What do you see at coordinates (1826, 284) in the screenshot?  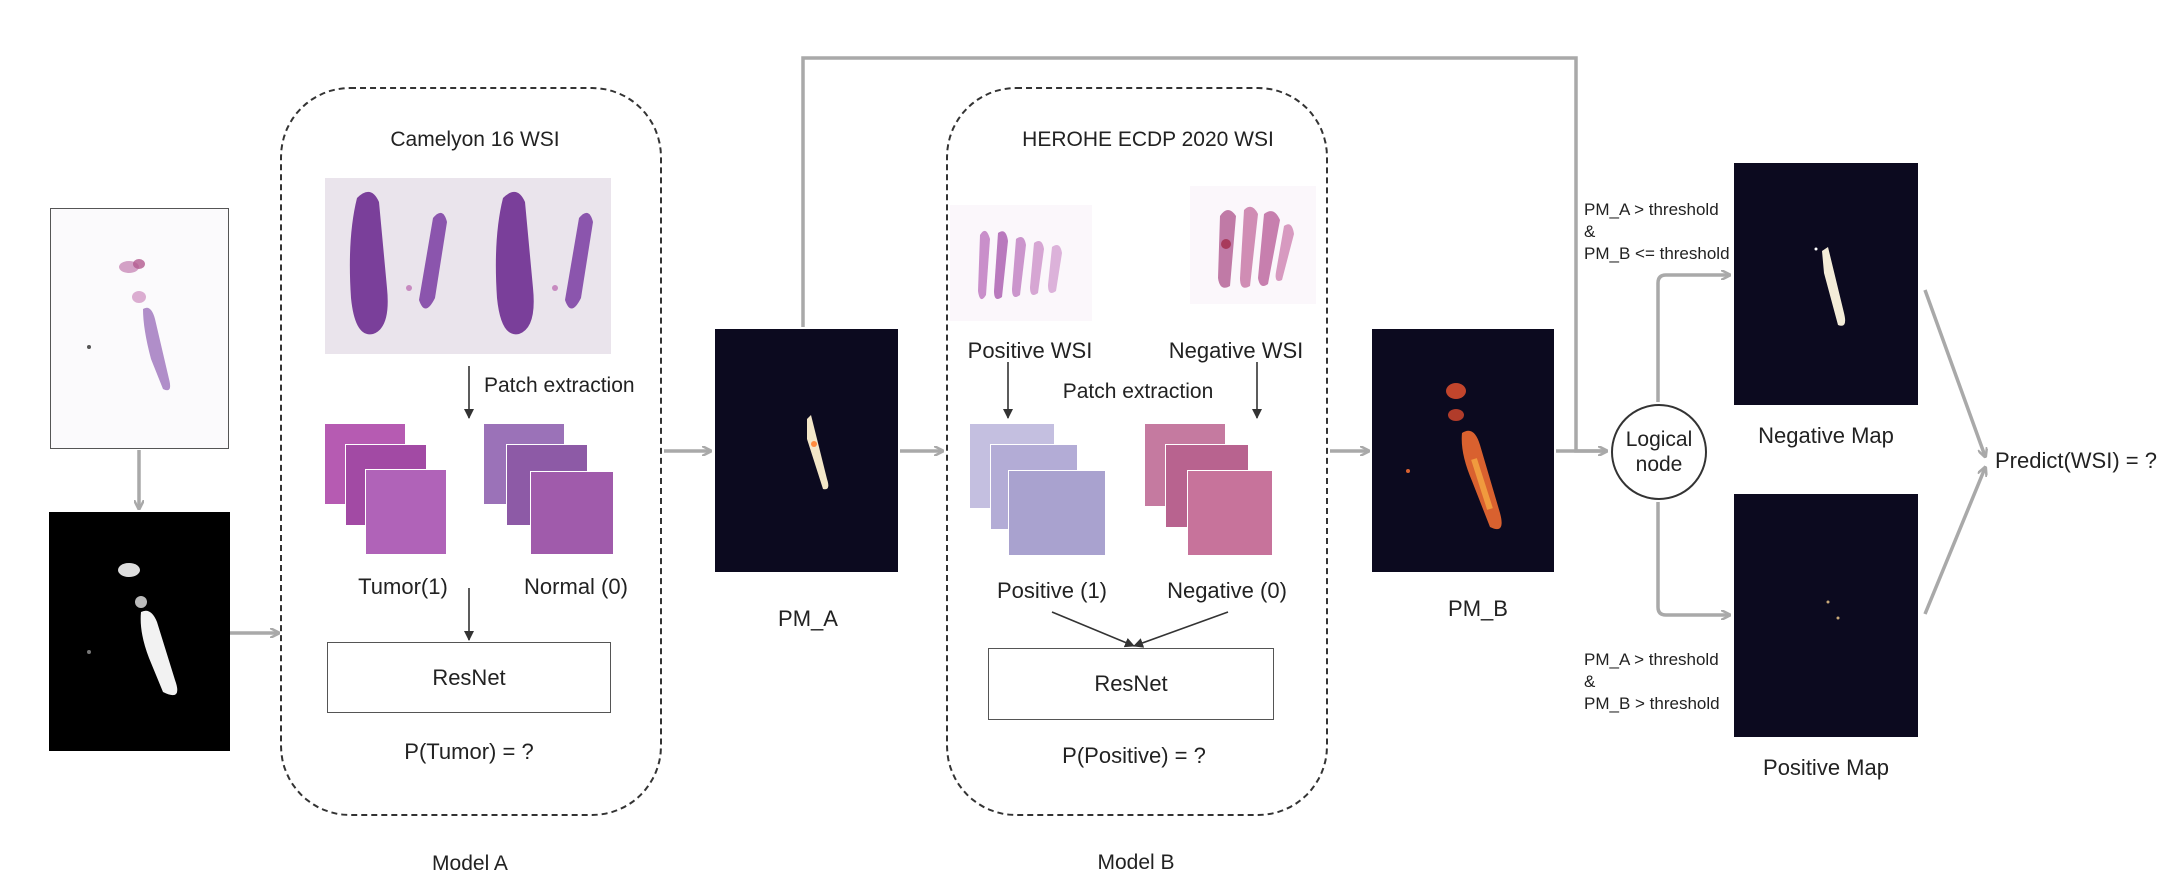 I see `negative-map-image` at bounding box center [1826, 284].